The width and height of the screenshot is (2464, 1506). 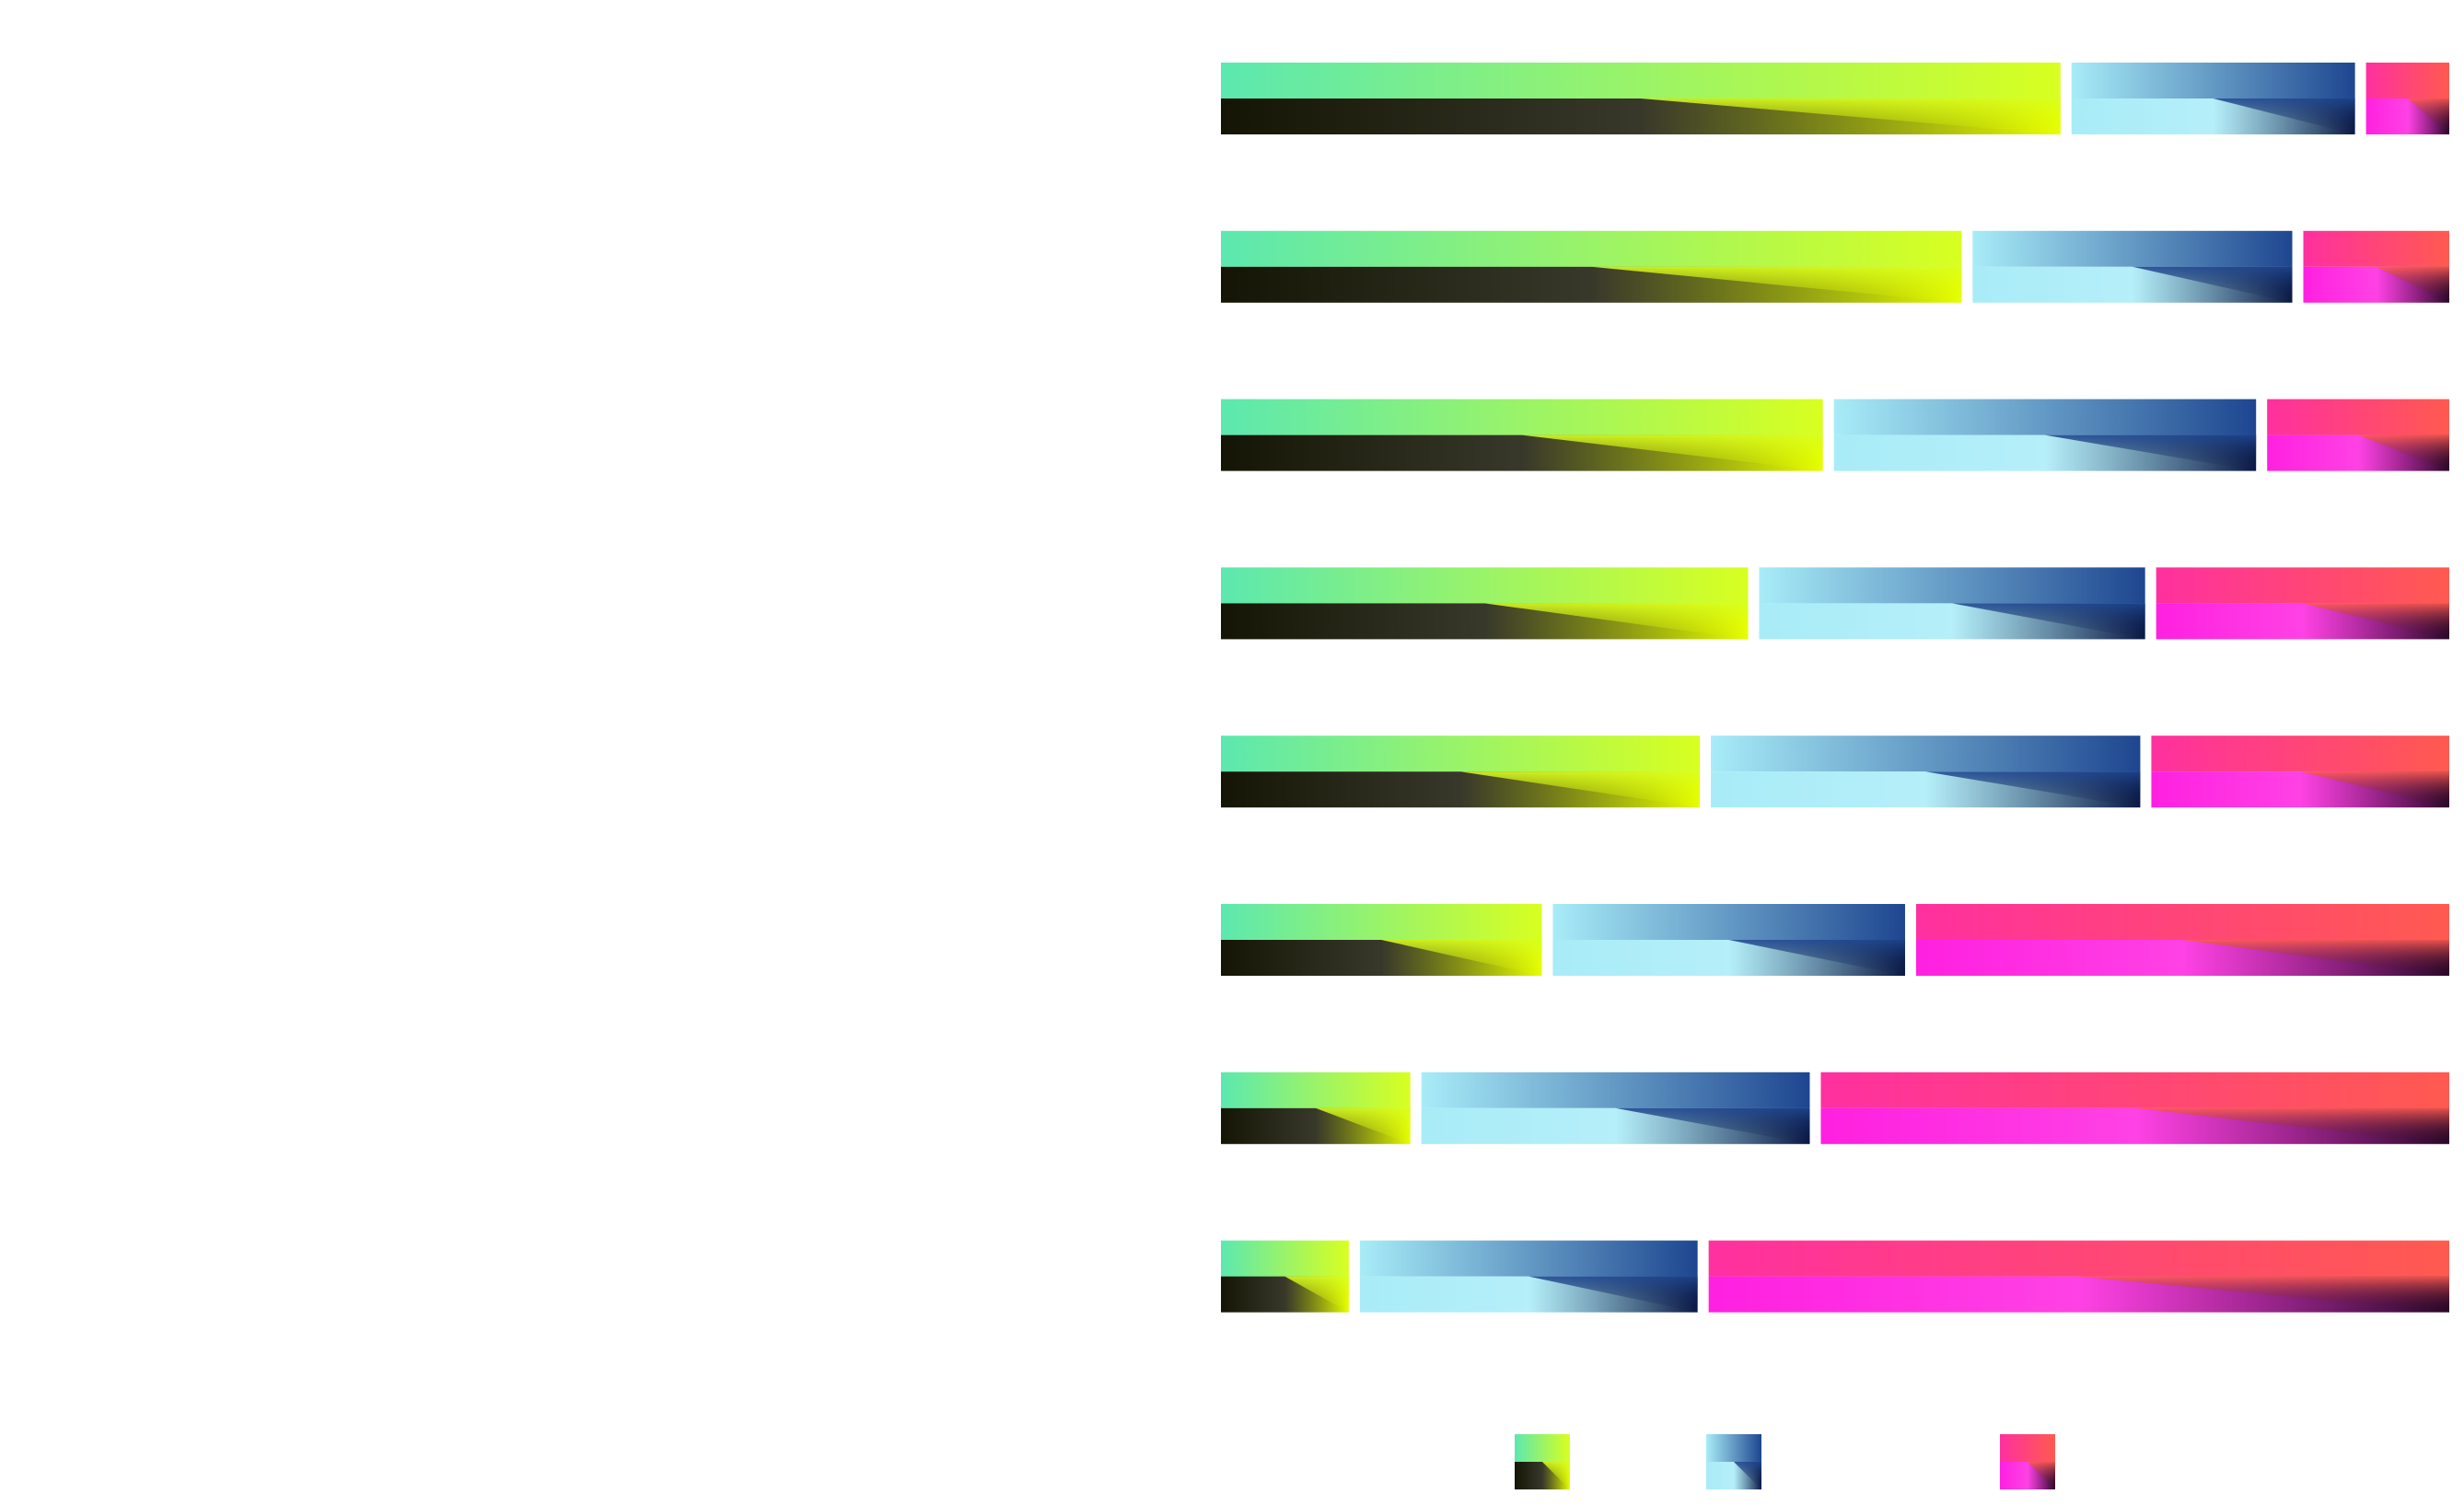 I want to click on legend-swatch-series-3-shade, so click(x=2042, y=1475).